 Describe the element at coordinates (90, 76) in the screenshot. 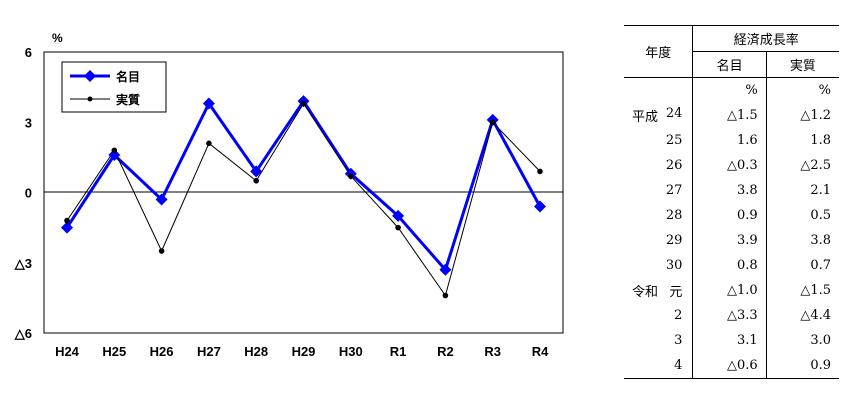

I see `legend-nominal-marker` at that location.